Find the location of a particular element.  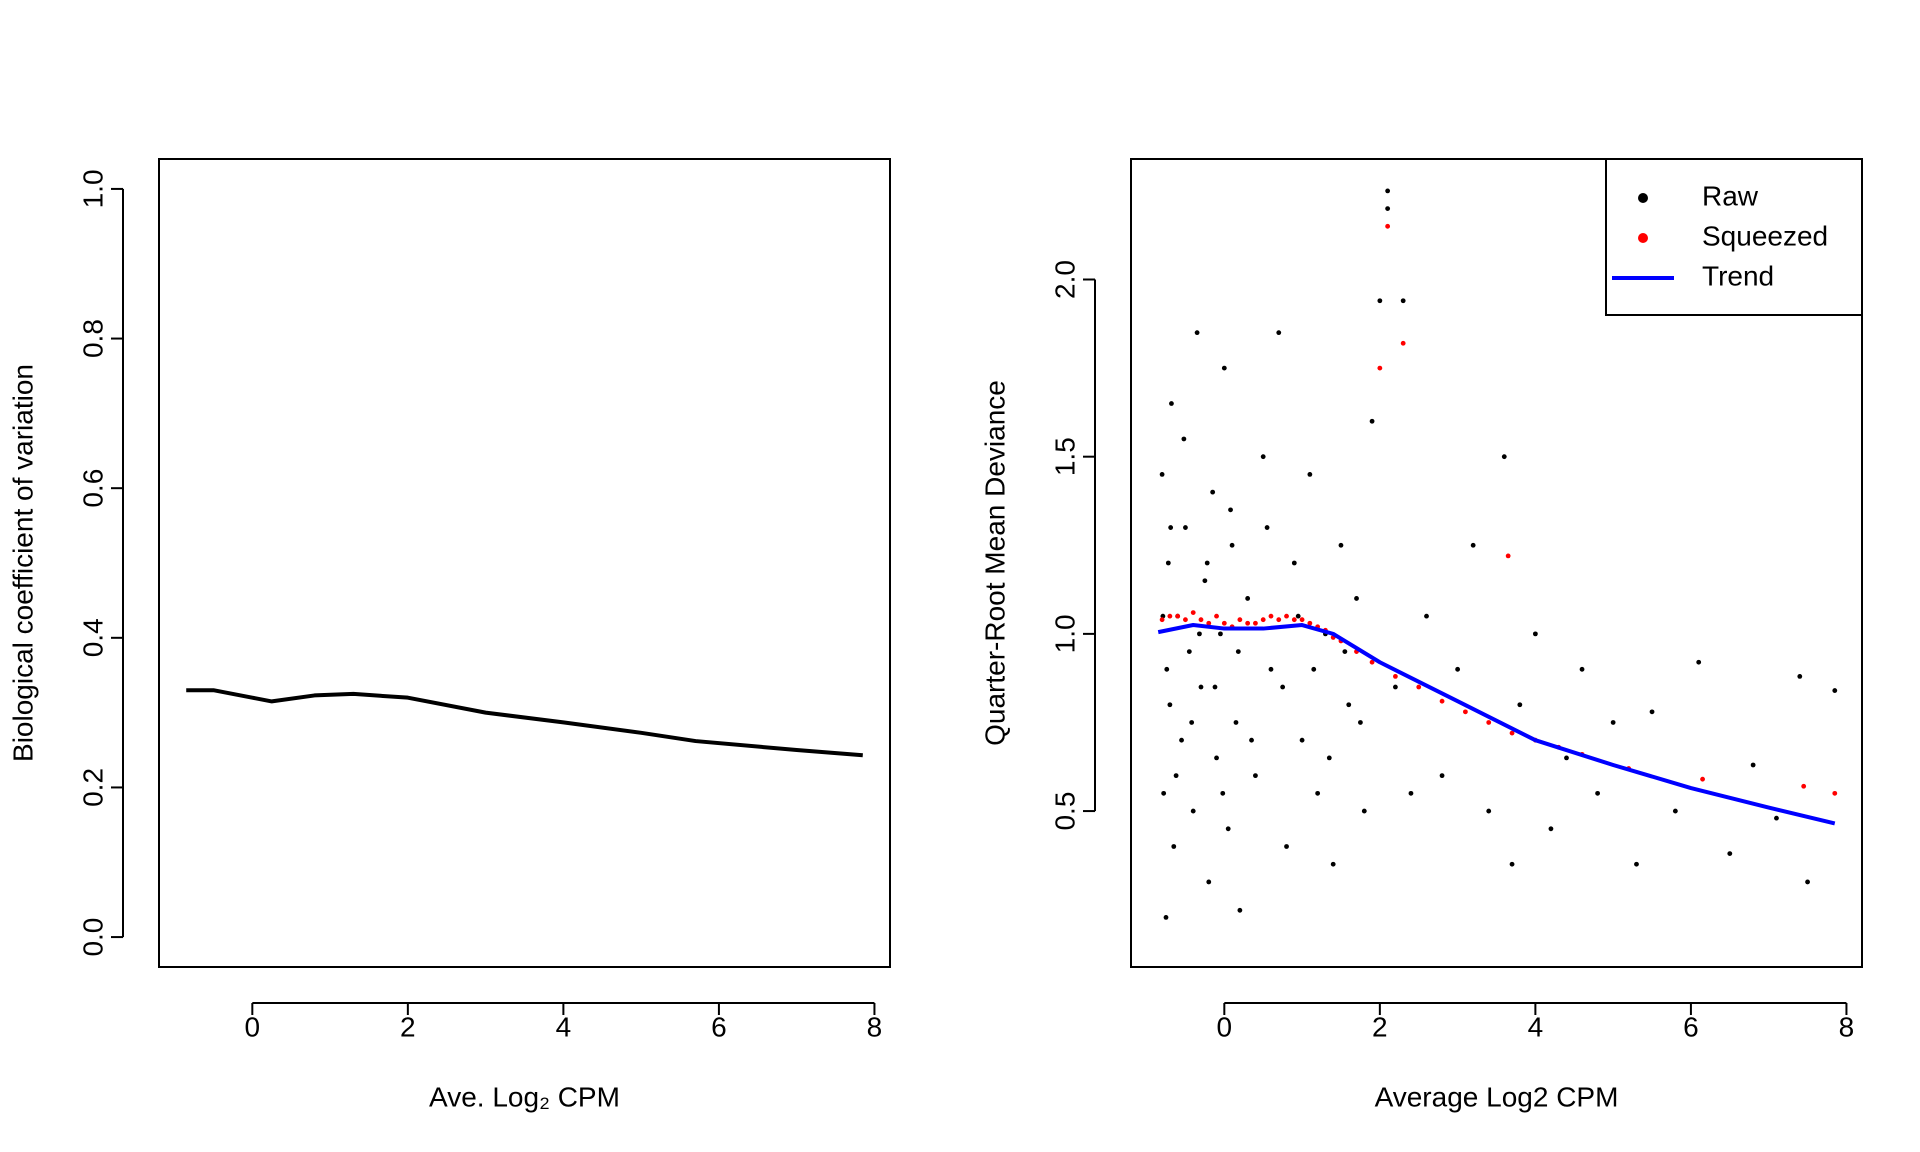

x-tick-label: 6 is located at coordinates (1691, 1026).